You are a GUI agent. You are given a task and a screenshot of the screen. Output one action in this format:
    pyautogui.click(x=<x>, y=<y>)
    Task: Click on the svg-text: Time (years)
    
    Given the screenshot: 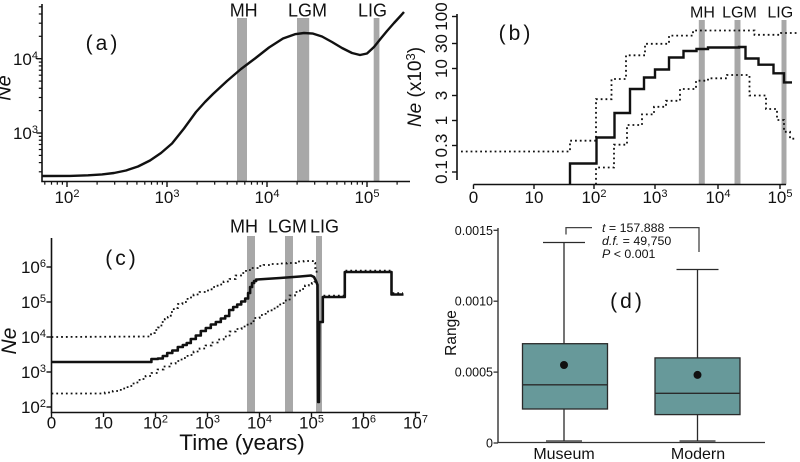 What is the action you would take?
    pyautogui.click(x=241, y=442)
    